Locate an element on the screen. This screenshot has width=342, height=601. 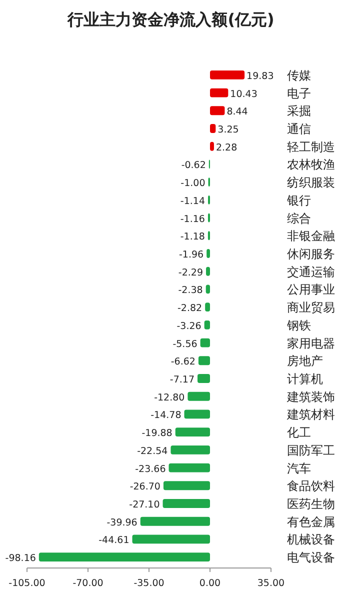
y-tick-label: 家用电器 is located at coordinates (311, 343).